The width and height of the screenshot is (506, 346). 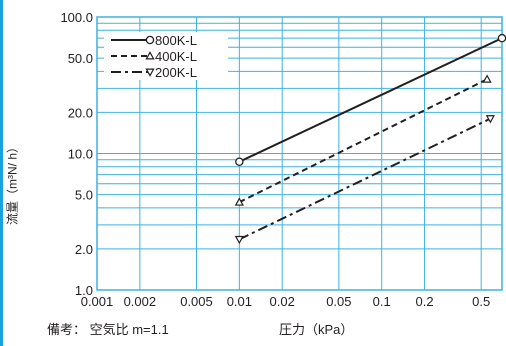 What do you see at coordinates (176, 72) in the screenshot?
I see `legend-label: 200K-L` at bounding box center [176, 72].